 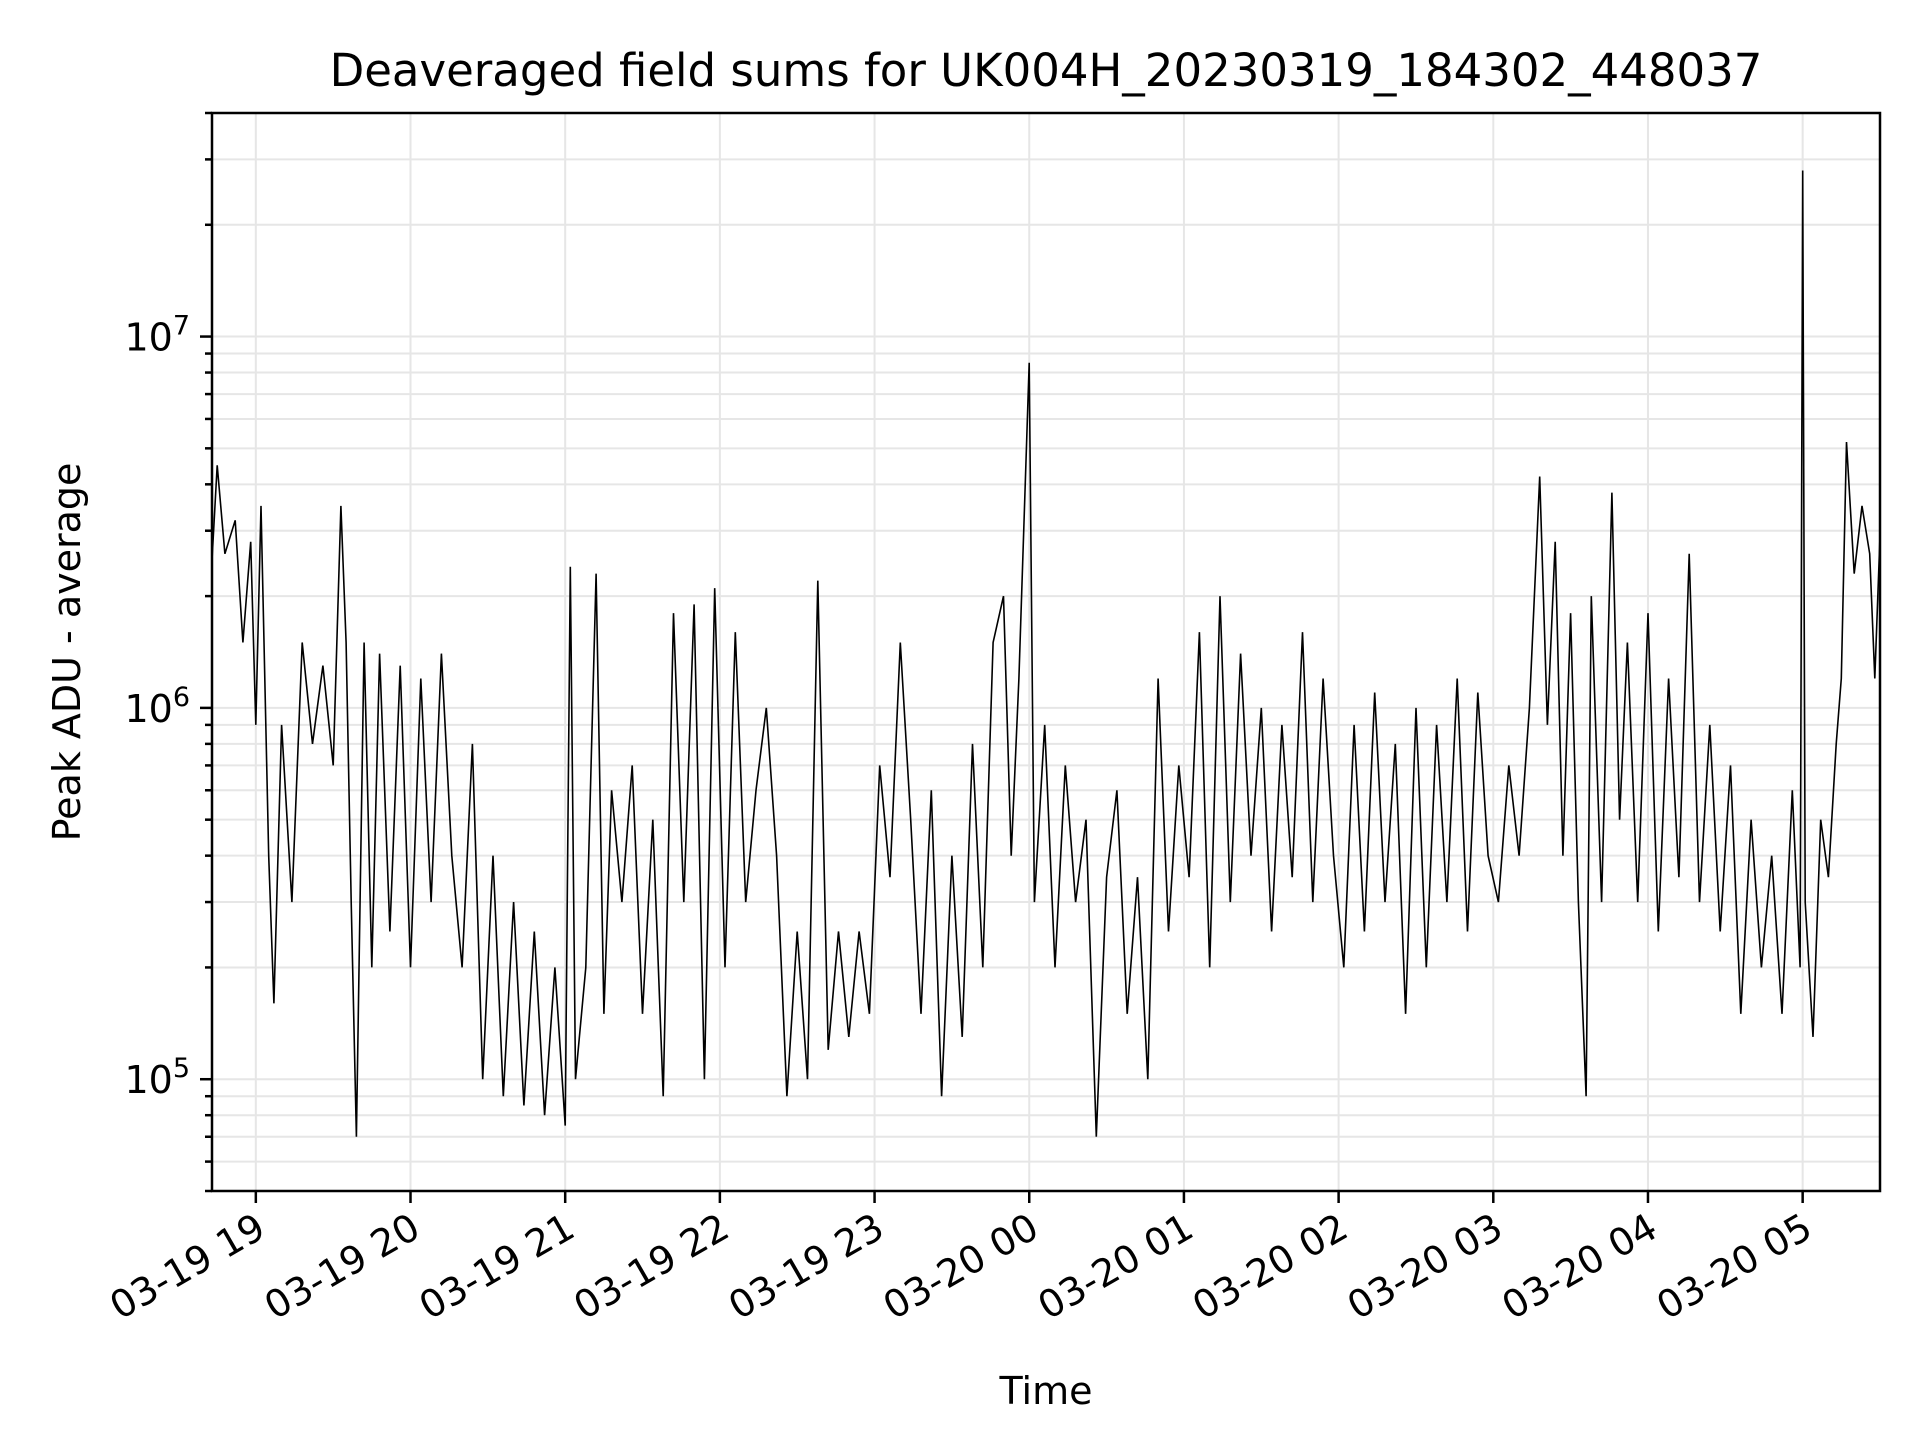 What do you see at coordinates (1046, 1391) in the screenshot?
I see `x-axis-label: Time` at bounding box center [1046, 1391].